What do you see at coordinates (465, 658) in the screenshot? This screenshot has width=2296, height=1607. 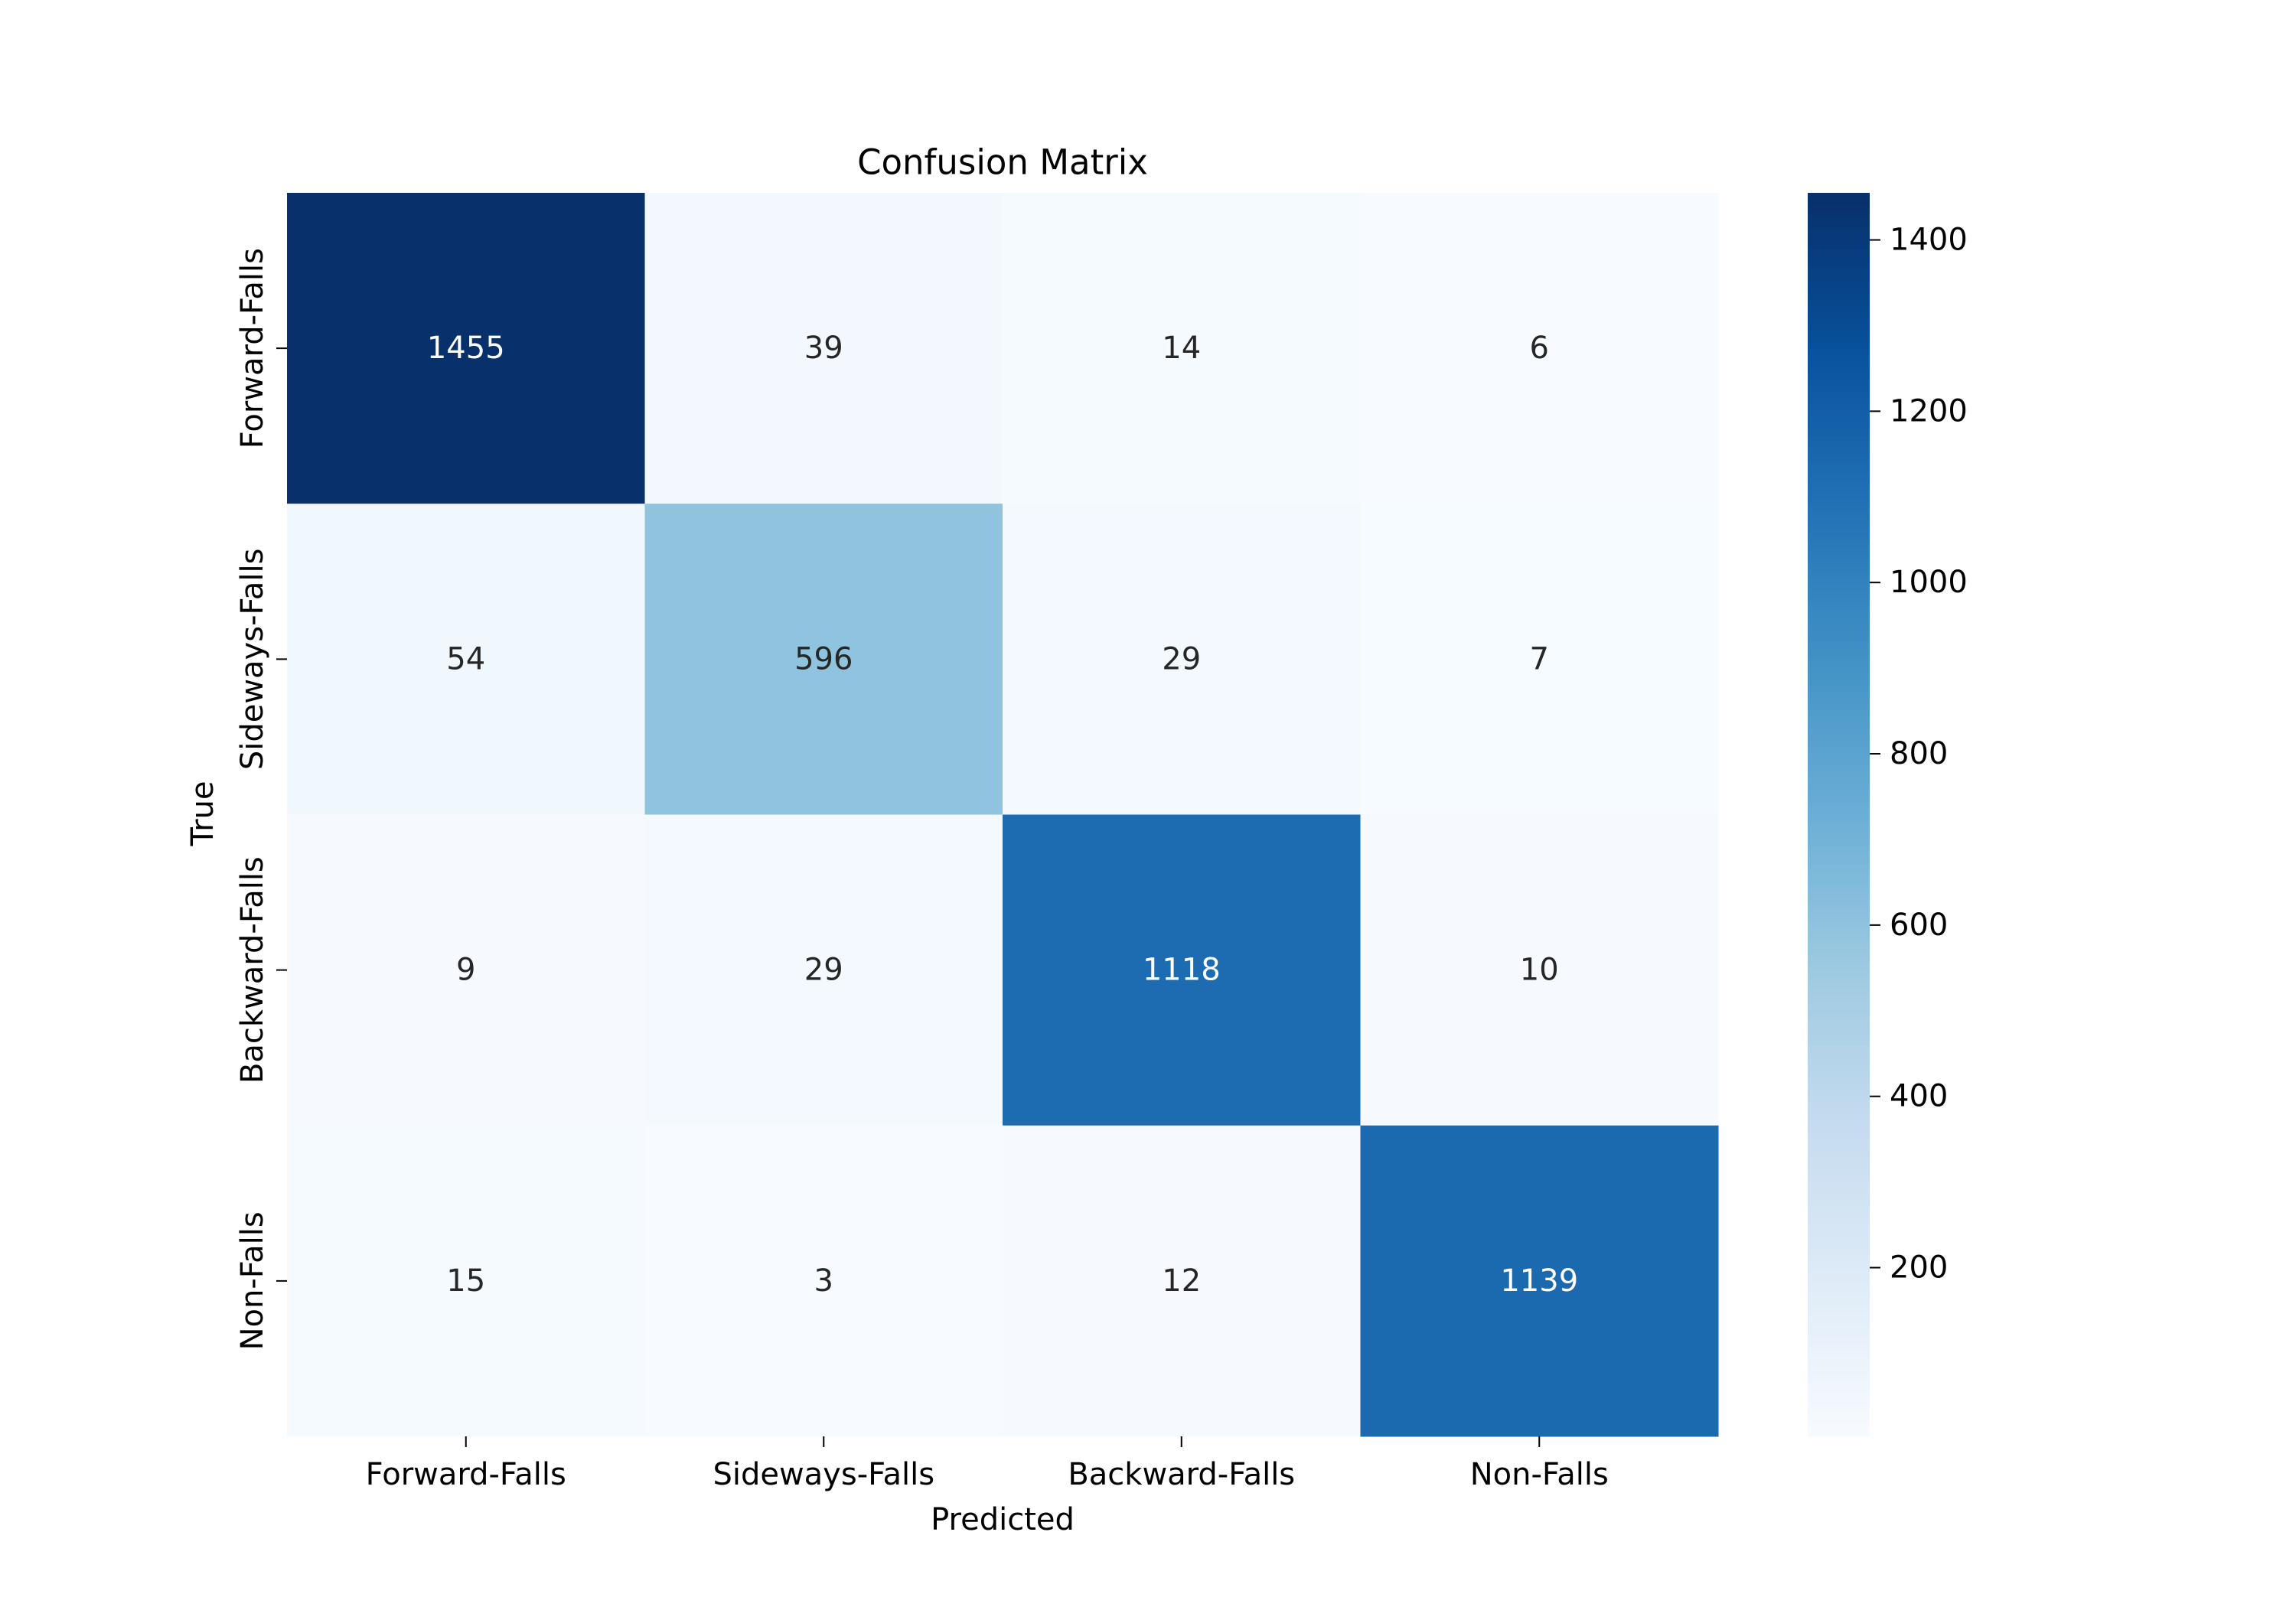 I see `cell-value-r1-c0: 54` at bounding box center [465, 658].